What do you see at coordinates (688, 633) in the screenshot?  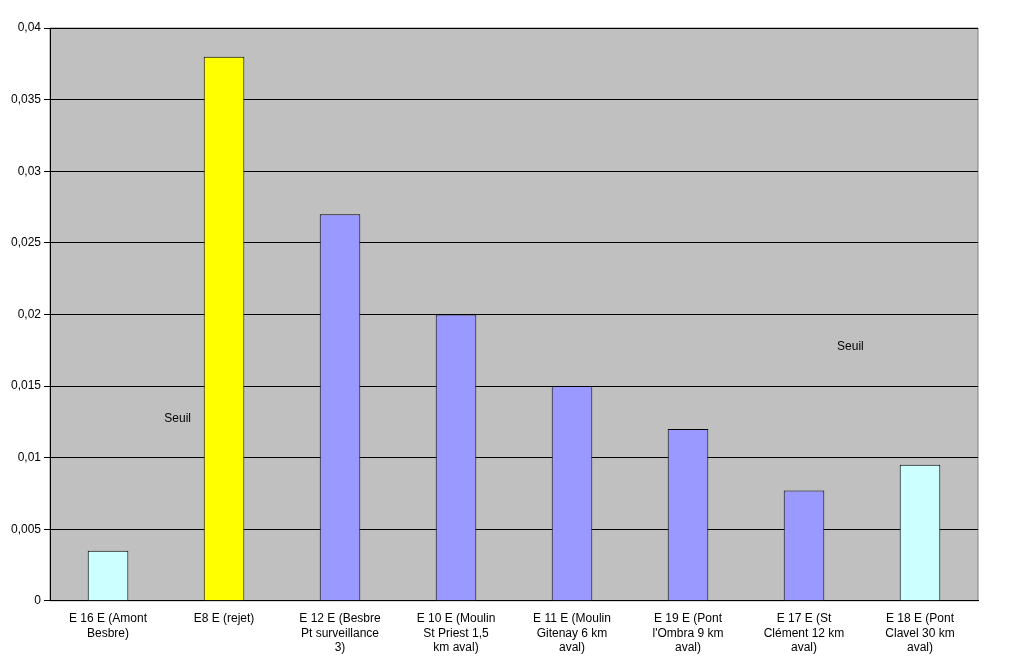 I see `x-tick-label: E 19 E (Pont l'Ombra 9 km aval)` at bounding box center [688, 633].